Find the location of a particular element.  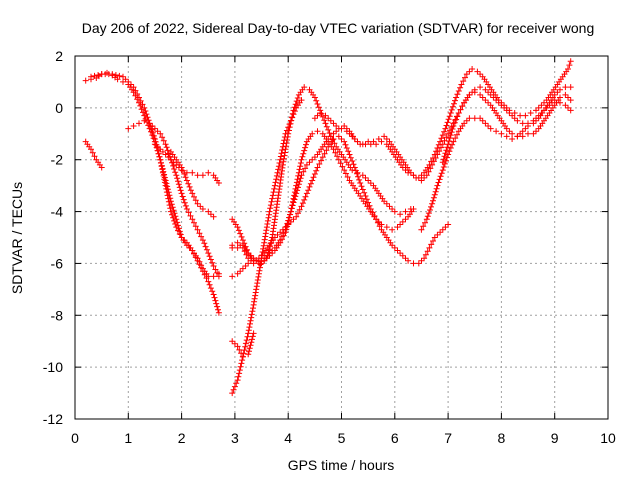

x-axis-label: GPS time / hours is located at coordinates (341, 465).